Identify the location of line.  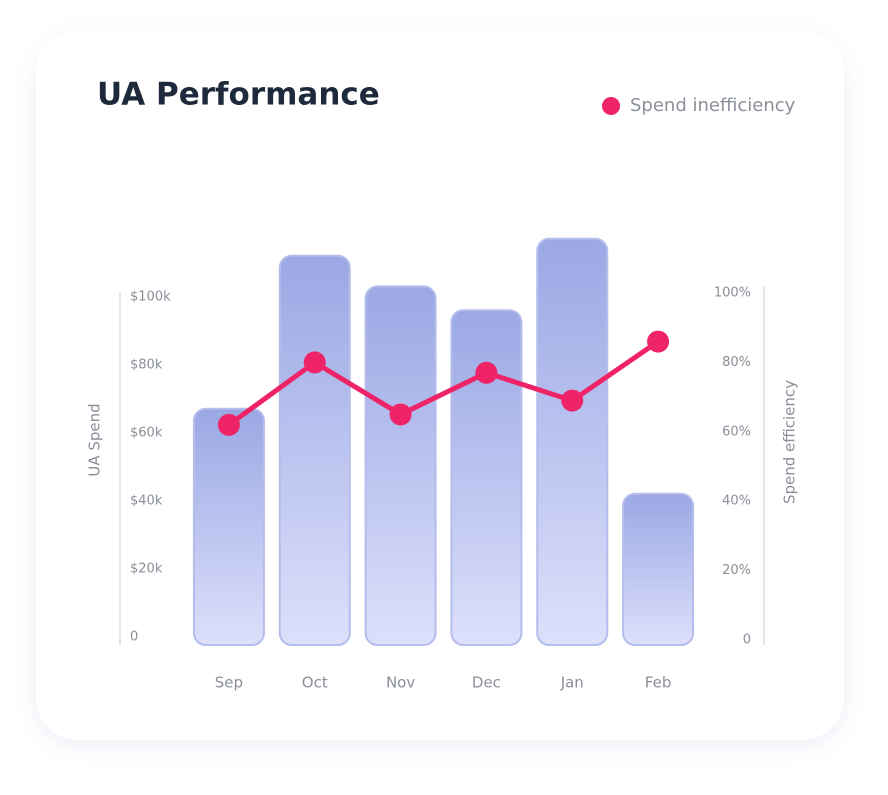
(443, 383).